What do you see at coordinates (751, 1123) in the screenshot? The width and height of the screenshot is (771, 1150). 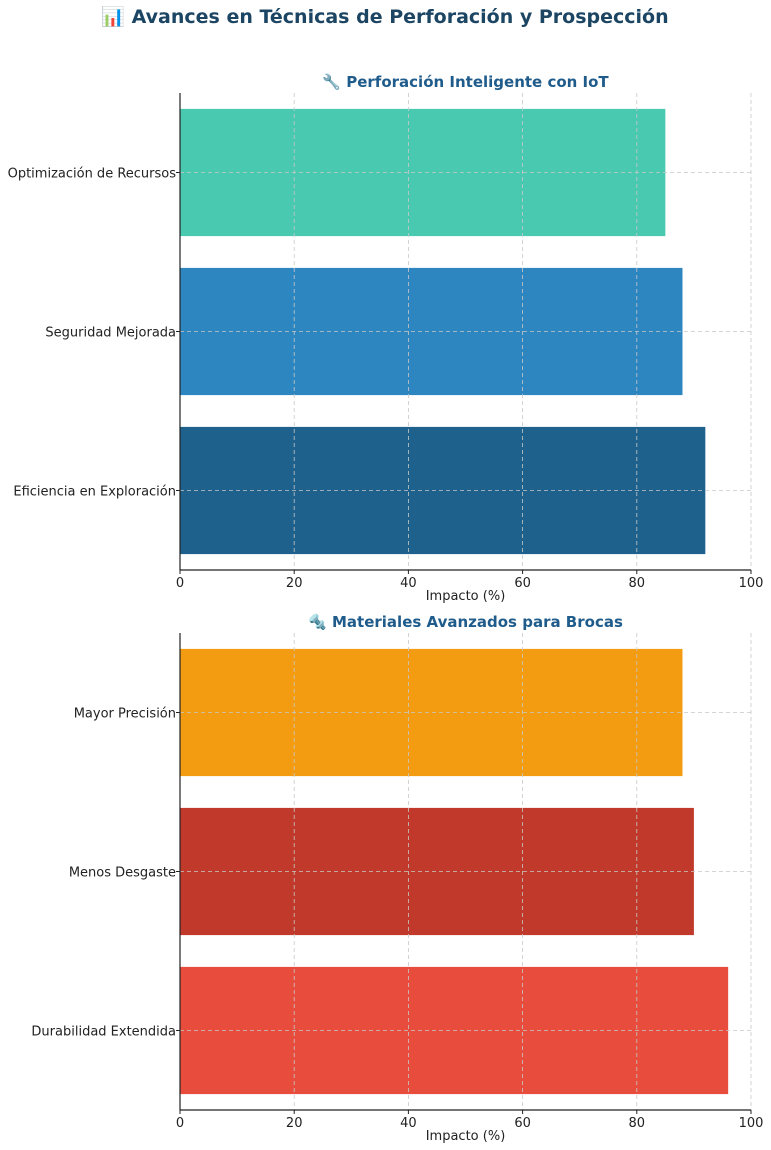 I see `brocas-xtick-label-5: 100` at bounding box center [751, 1123].